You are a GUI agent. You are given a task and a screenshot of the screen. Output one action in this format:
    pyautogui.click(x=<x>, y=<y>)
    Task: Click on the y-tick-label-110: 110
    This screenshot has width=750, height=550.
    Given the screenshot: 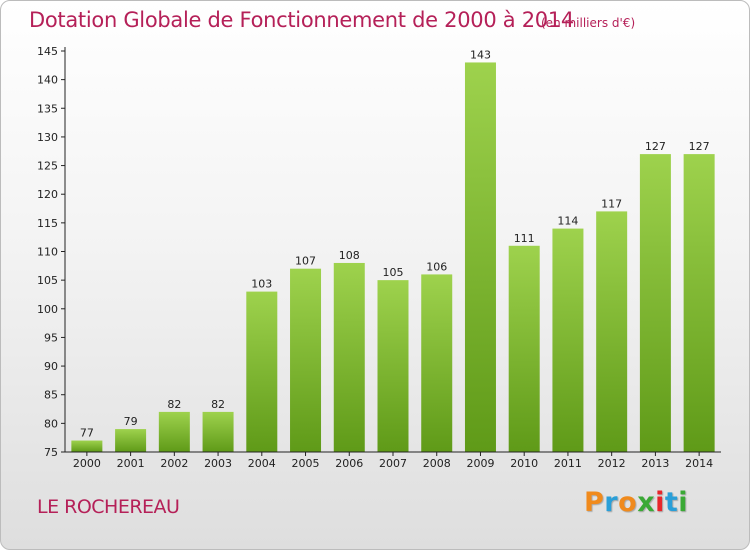 What is the action you would take?
    pyautogui.click(x=47, y=252)
    